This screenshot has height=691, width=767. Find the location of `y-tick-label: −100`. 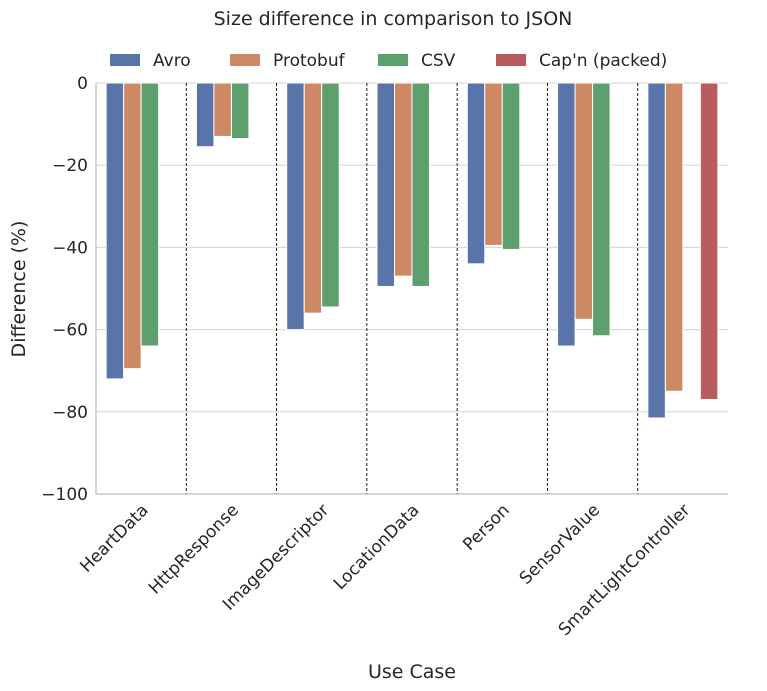

y-tick-label: −100 is located at coordinates (64, 495).